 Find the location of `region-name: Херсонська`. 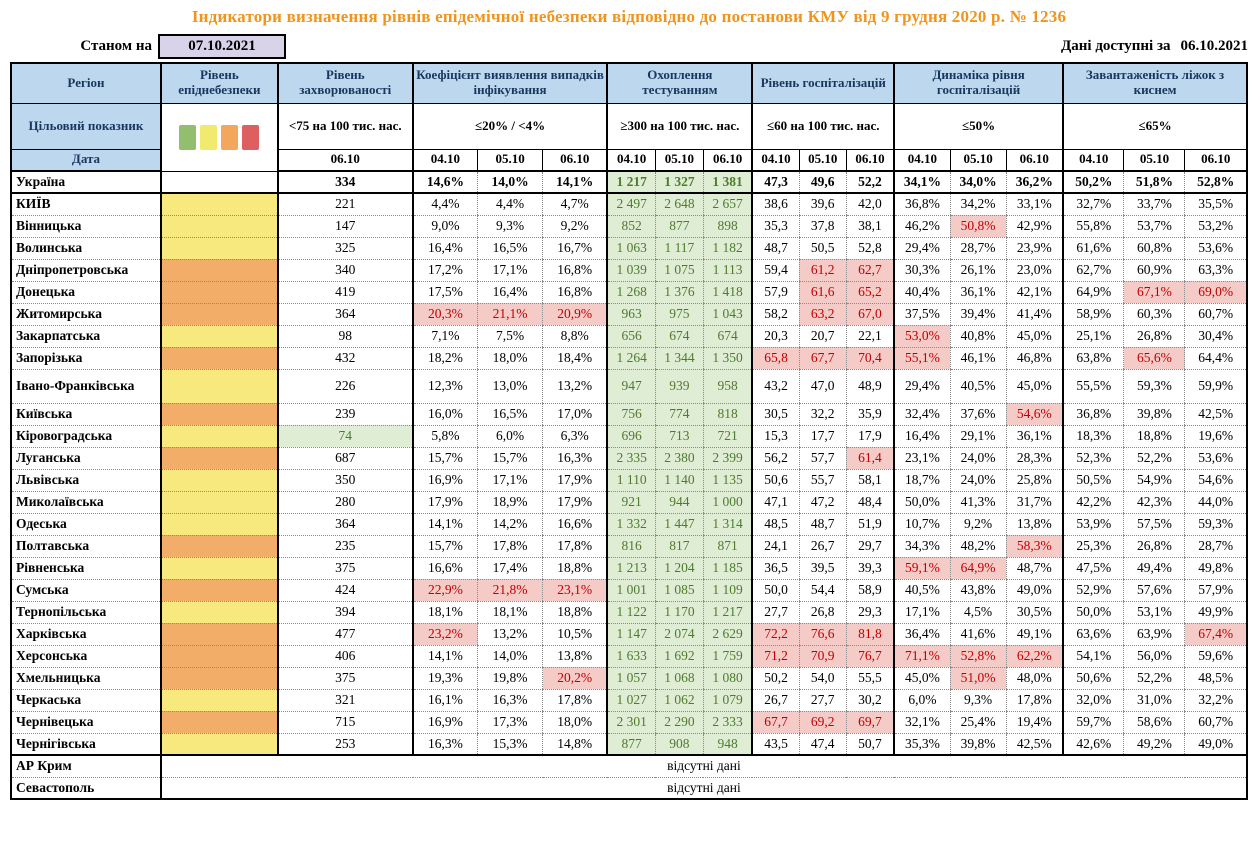

region-name: Херсонська is located at coordinates (86, 656).